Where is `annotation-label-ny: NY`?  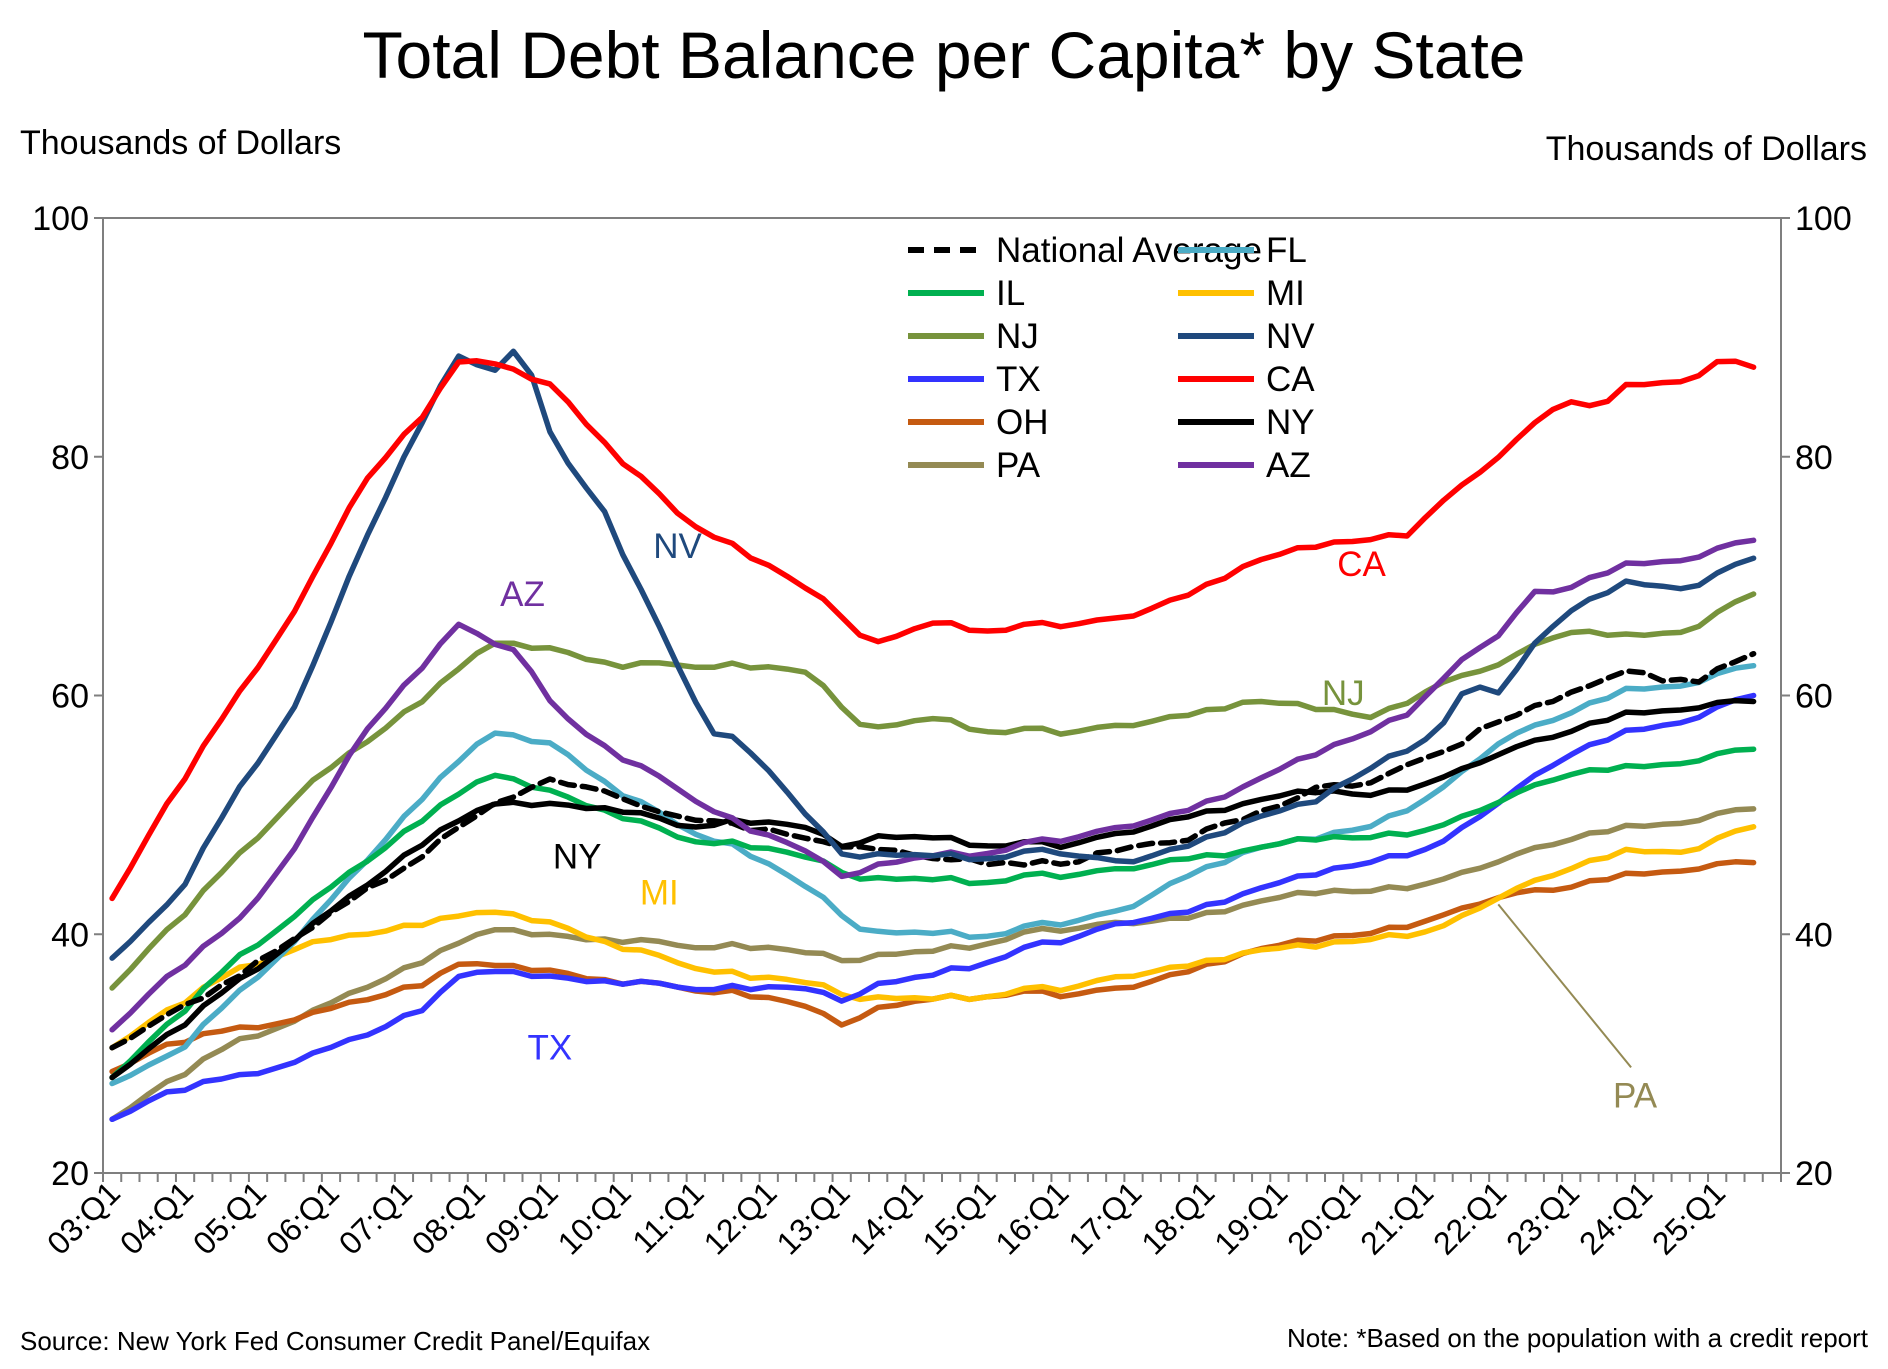
annotation-label-ny: NY is located at coordinates (577, 857).